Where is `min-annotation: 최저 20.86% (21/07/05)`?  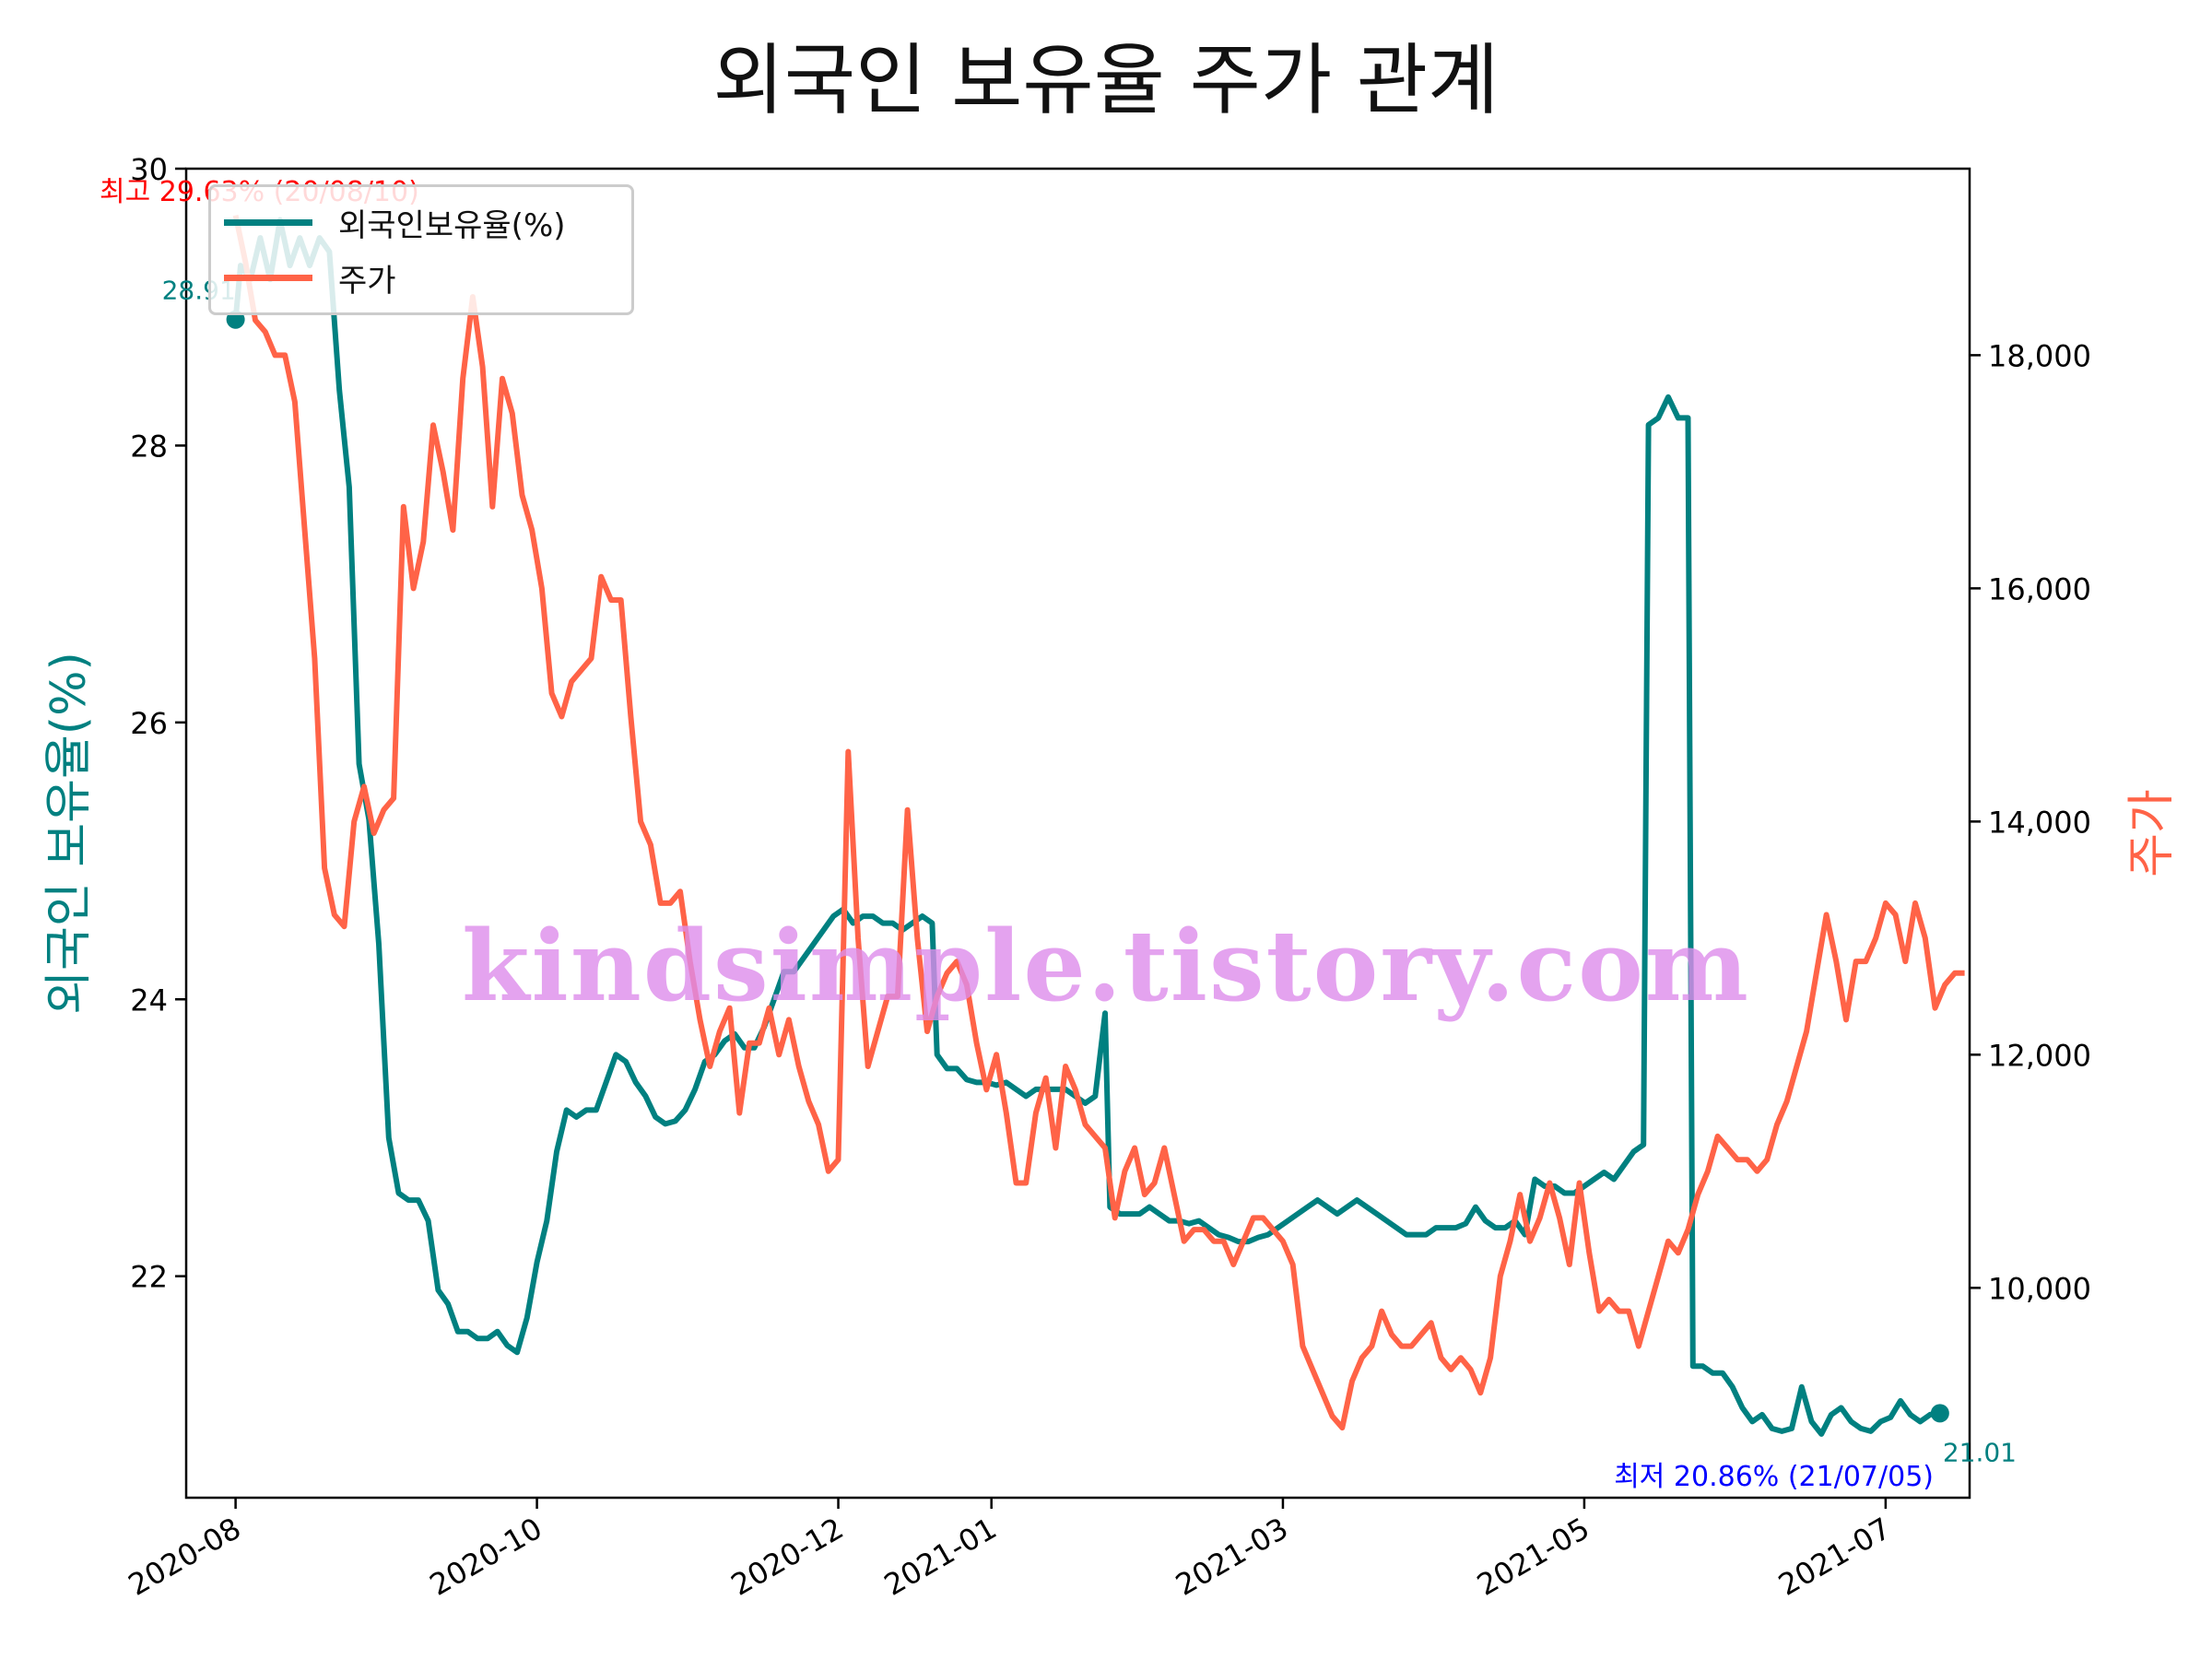
min-annotation: 최저 20.86% (21/07/05) is located at coordinates (1774, 1477).